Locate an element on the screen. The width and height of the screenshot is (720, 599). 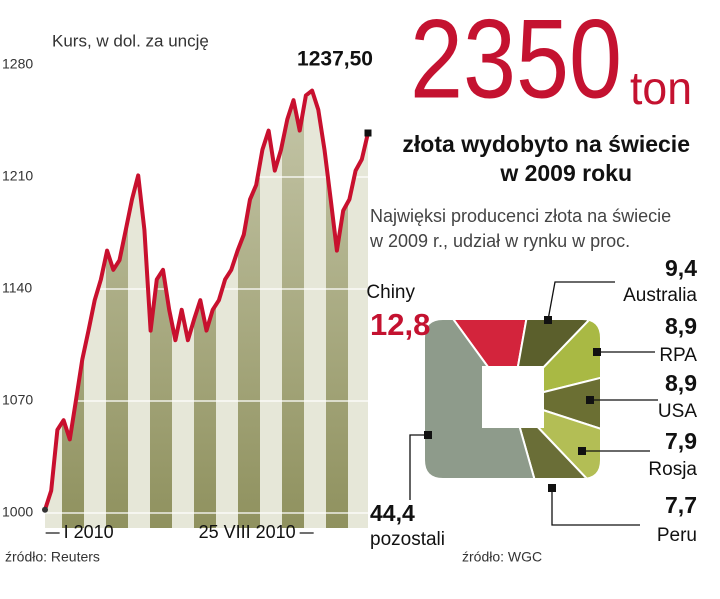
y-tick-label: 1210 is located at coordinates (17, 176).